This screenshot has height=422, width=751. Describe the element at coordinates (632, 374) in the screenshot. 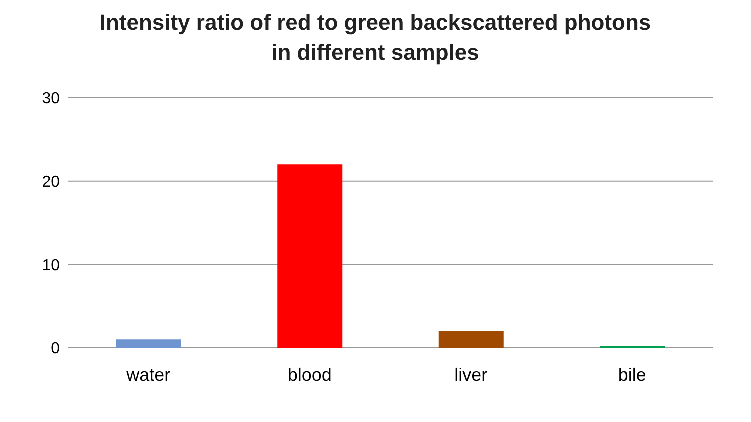

I see `x-tick-label: bile` at that location.